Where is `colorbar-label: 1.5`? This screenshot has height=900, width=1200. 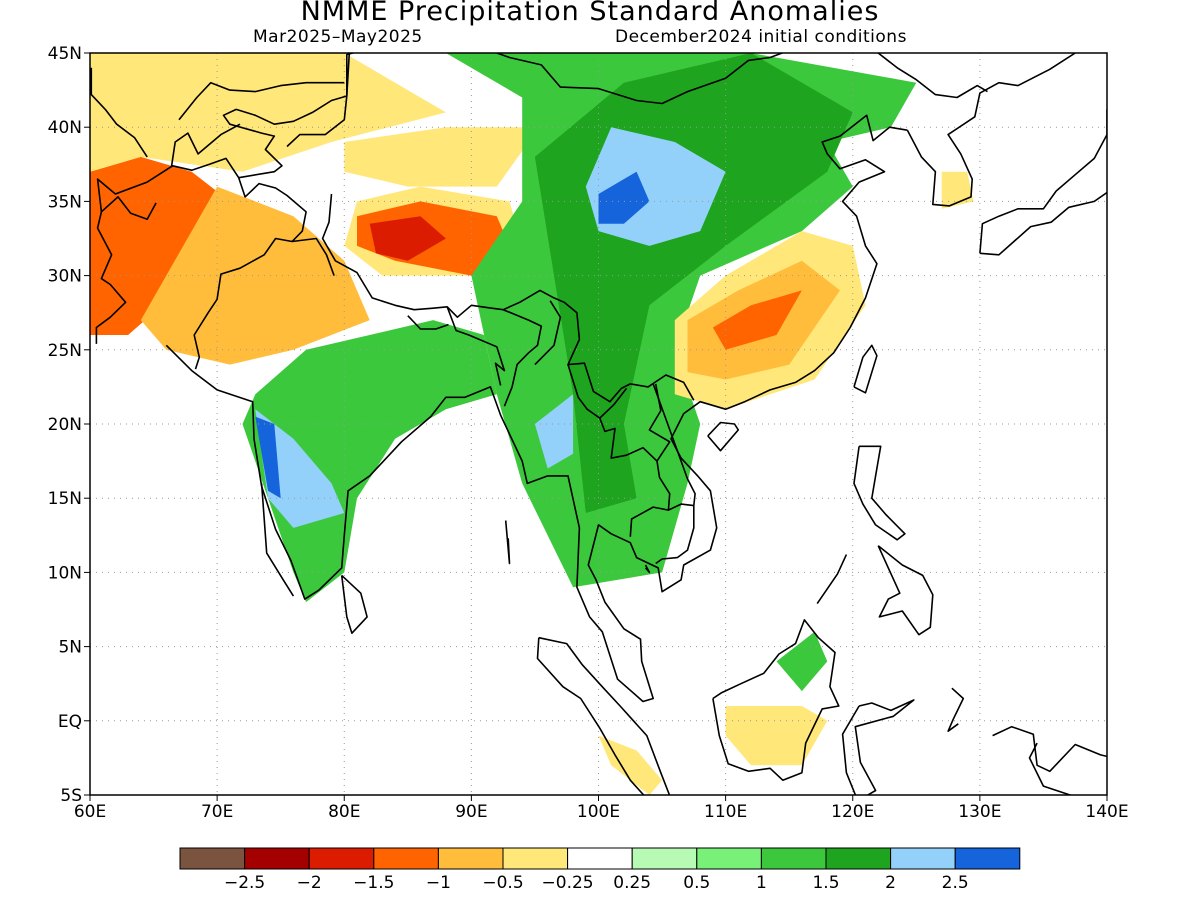
colorbar-label: 1.5 is located at coordinates (825, 883).